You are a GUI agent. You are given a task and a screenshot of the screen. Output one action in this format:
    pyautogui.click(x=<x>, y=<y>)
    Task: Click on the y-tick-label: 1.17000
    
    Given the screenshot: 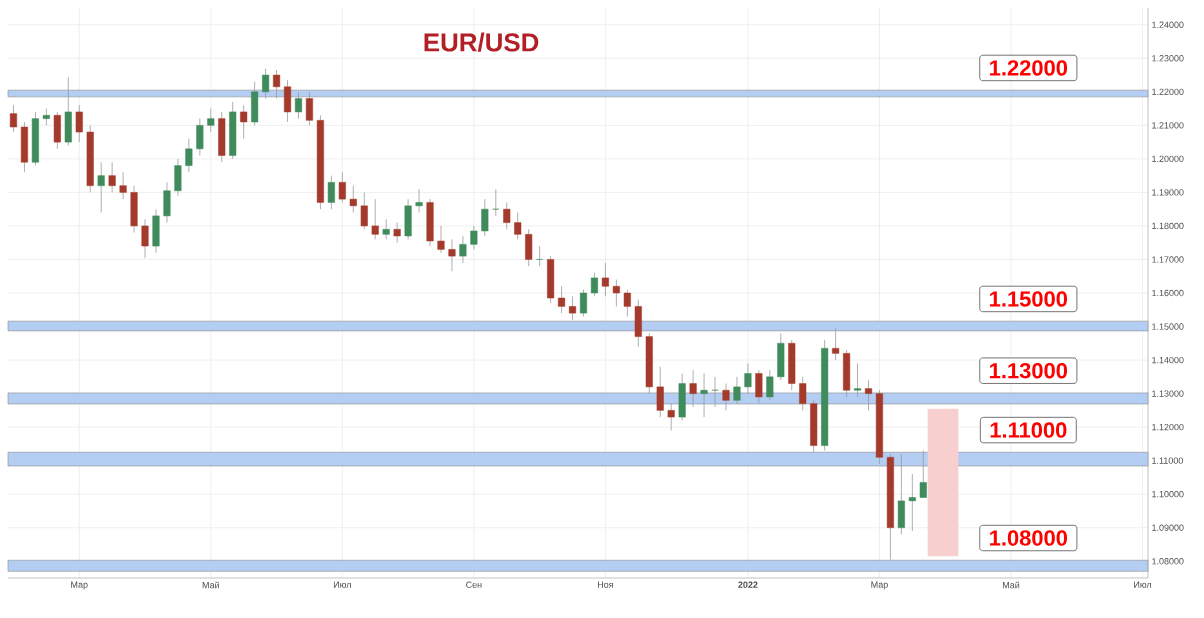 What is the action you would take?
    pyautogui.click(x=1168, y=259)
    